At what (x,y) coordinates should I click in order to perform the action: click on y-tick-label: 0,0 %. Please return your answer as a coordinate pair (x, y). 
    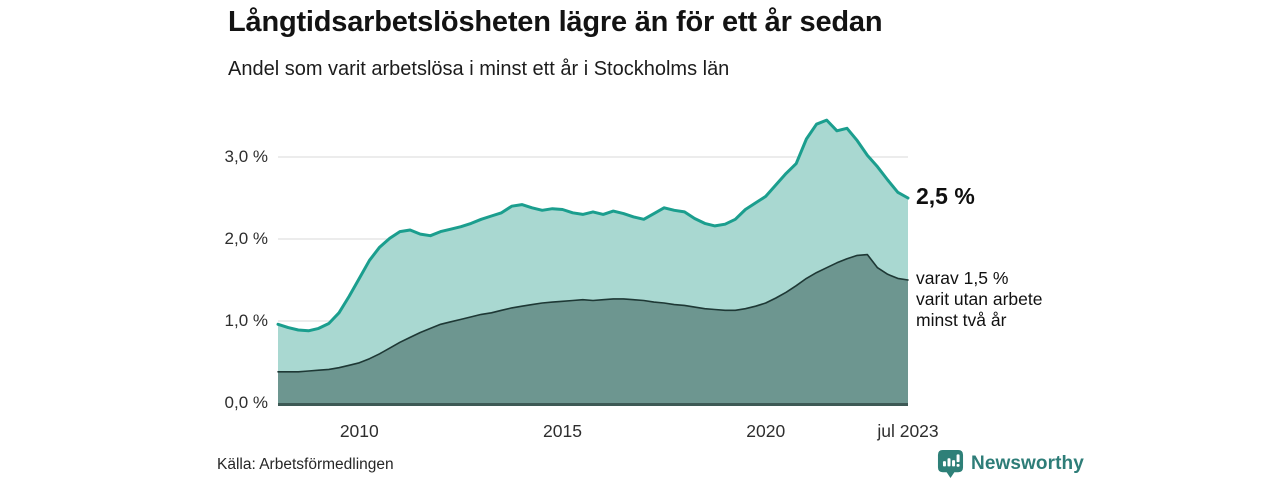
    Looking at the image, I should click on (246, 402).